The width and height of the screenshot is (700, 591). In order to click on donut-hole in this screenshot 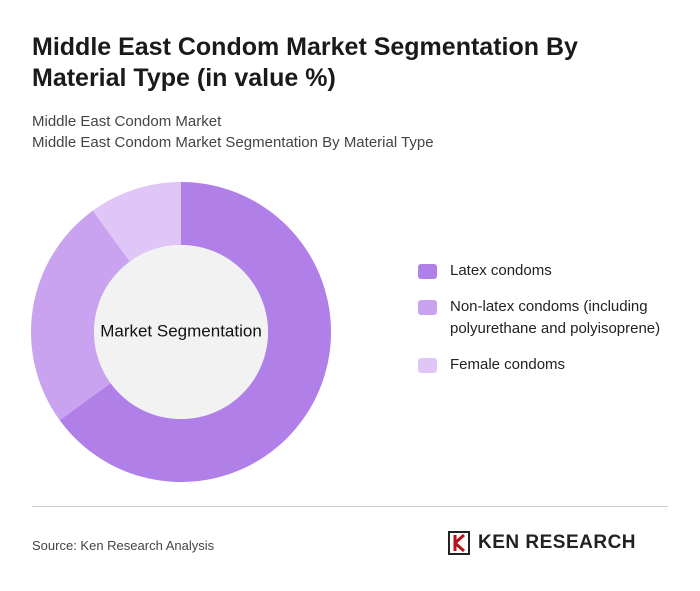, I will do `click(181, 332)`.